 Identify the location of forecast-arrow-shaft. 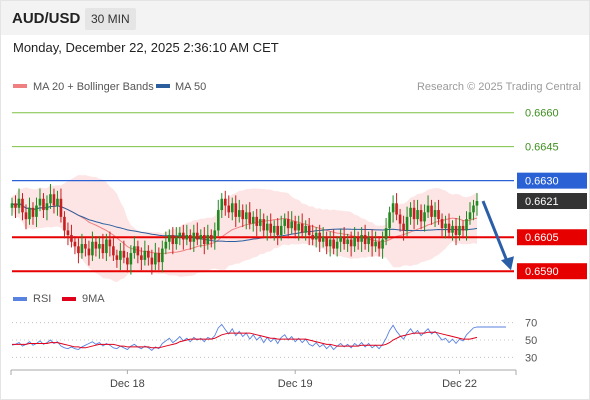
(495, 231).